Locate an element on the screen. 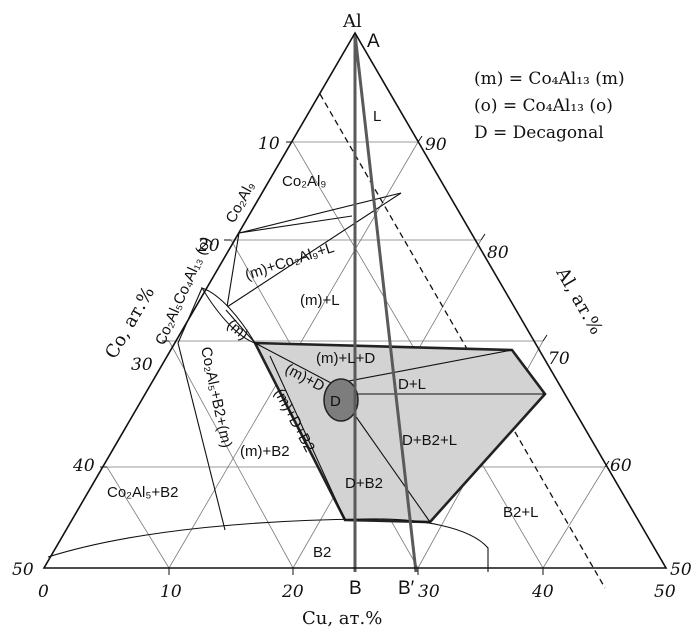 Image resolution: width=694 pixels, height=635 pixels. region-label-co2al5-b2: Co₂Al₅+B2 is located at coordinates (142, 492).